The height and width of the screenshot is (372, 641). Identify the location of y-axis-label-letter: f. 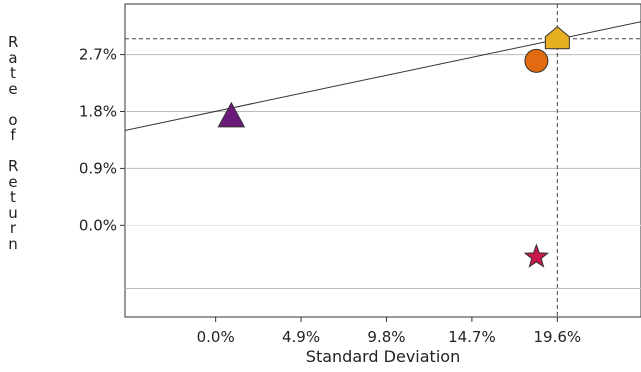
(13, 135).